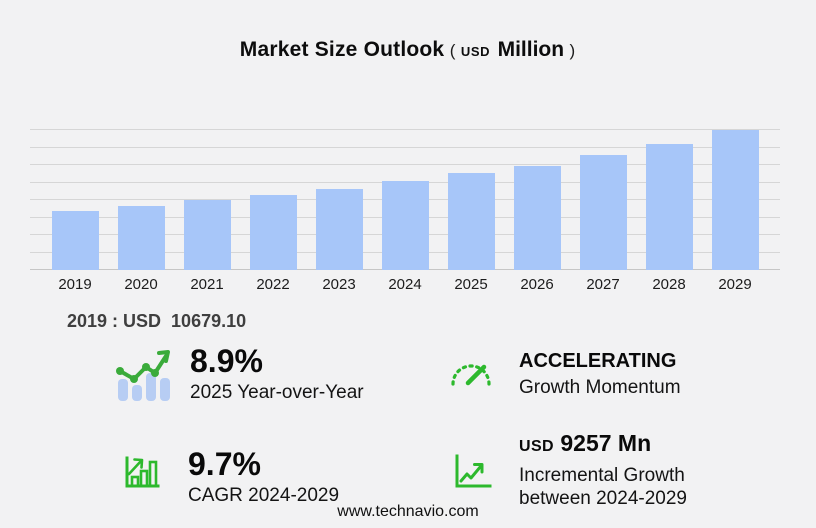 The height and width of the screenshot is (528, 816). I want to click on stat-incremental-caption-line1: Incremental Growth, so click(602, 475).